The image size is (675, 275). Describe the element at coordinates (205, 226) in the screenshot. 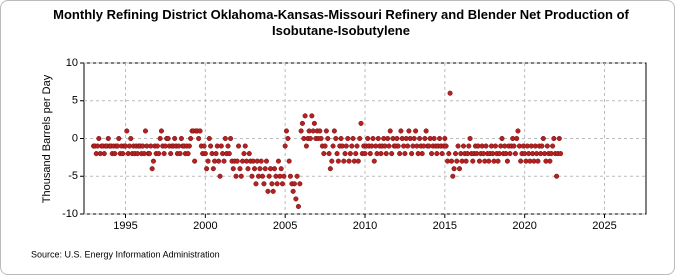

I see `x-tick-label: 2000` at that location.